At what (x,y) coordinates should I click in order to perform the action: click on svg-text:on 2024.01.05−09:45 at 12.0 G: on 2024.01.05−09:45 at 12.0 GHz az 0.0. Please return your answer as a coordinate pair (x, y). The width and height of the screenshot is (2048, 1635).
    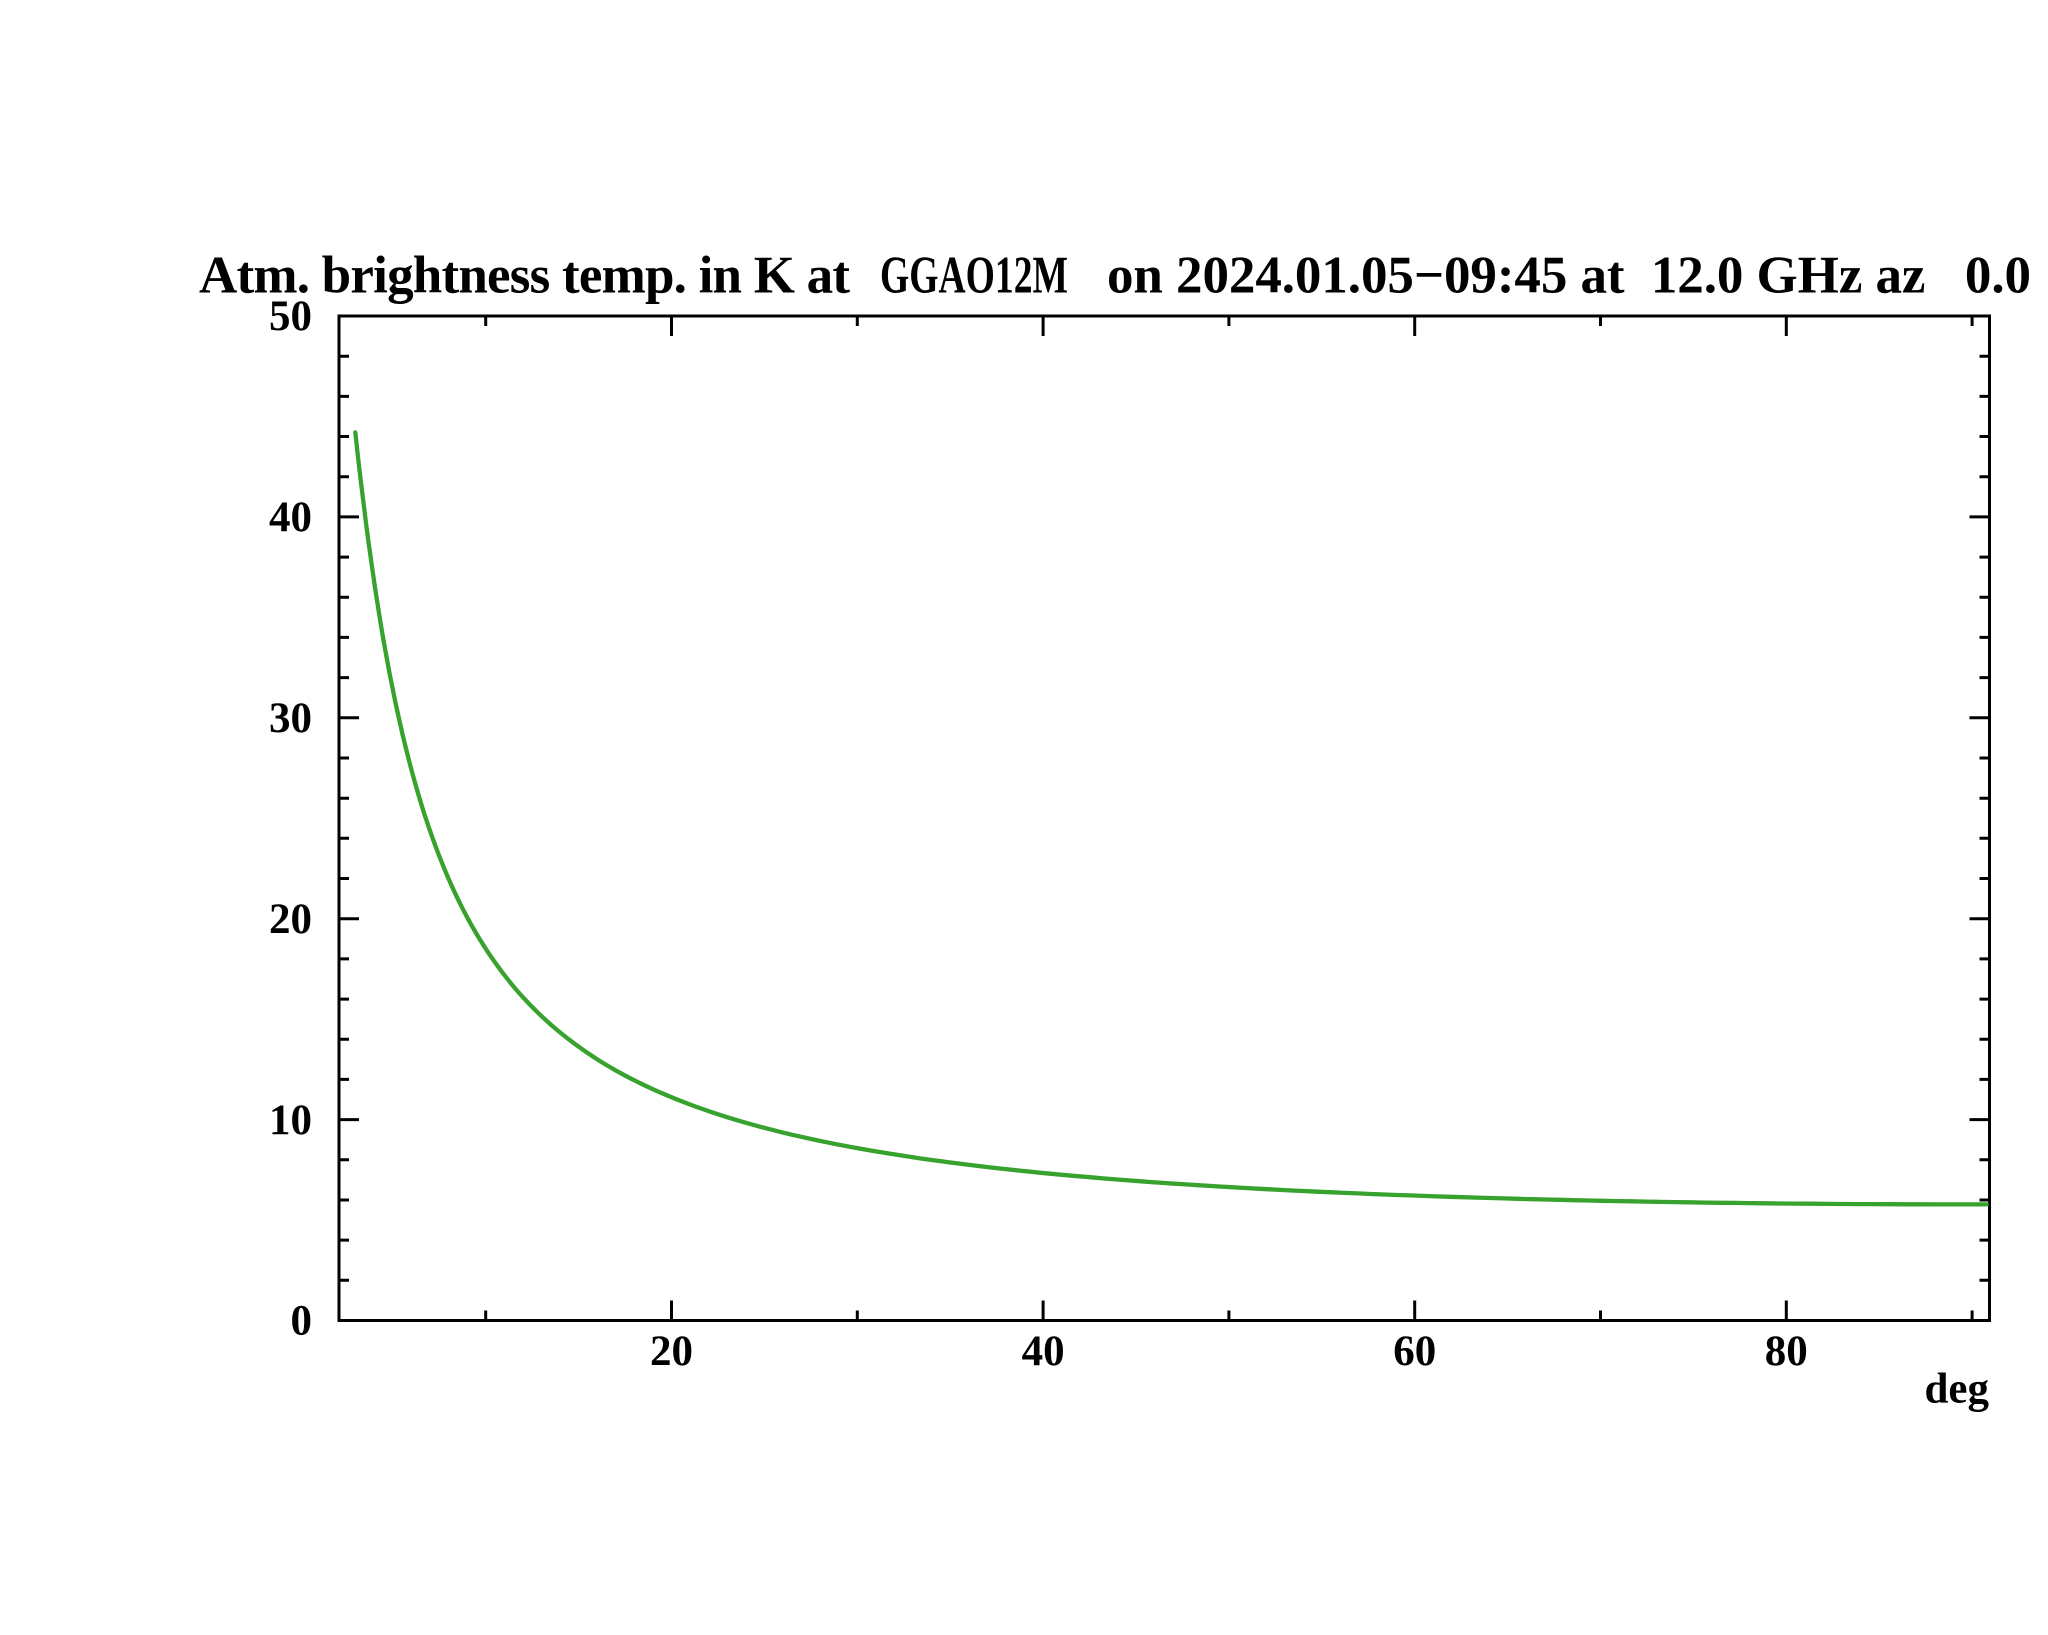
    Looking at the image, I should click on (1569, 276).